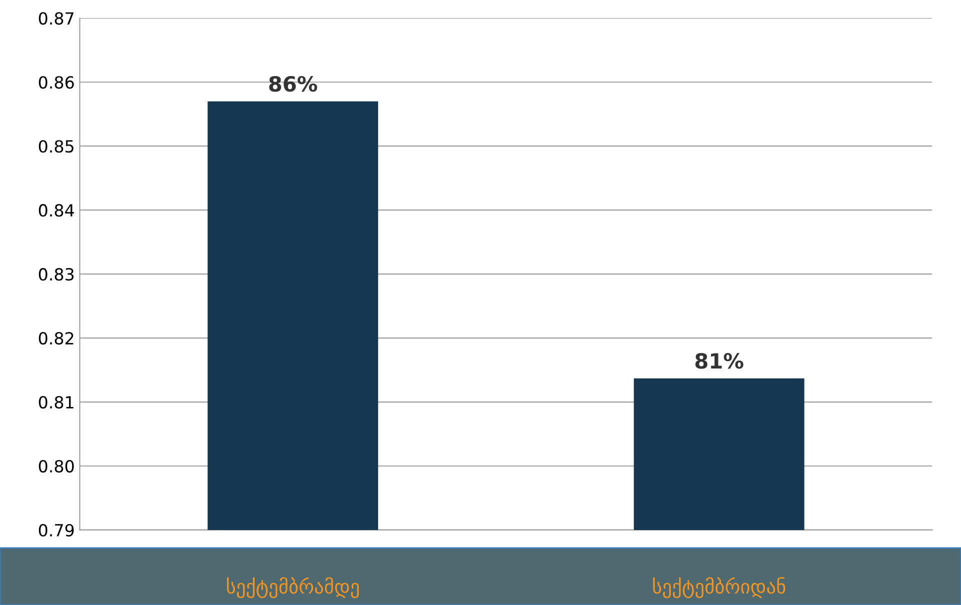  Describe the element at coordinates (56, 402) in the screenshot. I see `y-tick-label: 0.81` at that location.